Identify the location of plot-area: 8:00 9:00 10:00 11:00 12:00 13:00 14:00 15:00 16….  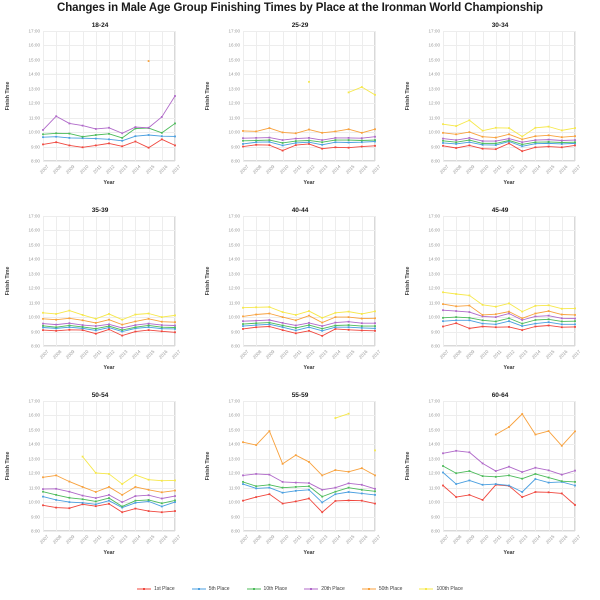
(305, 102).